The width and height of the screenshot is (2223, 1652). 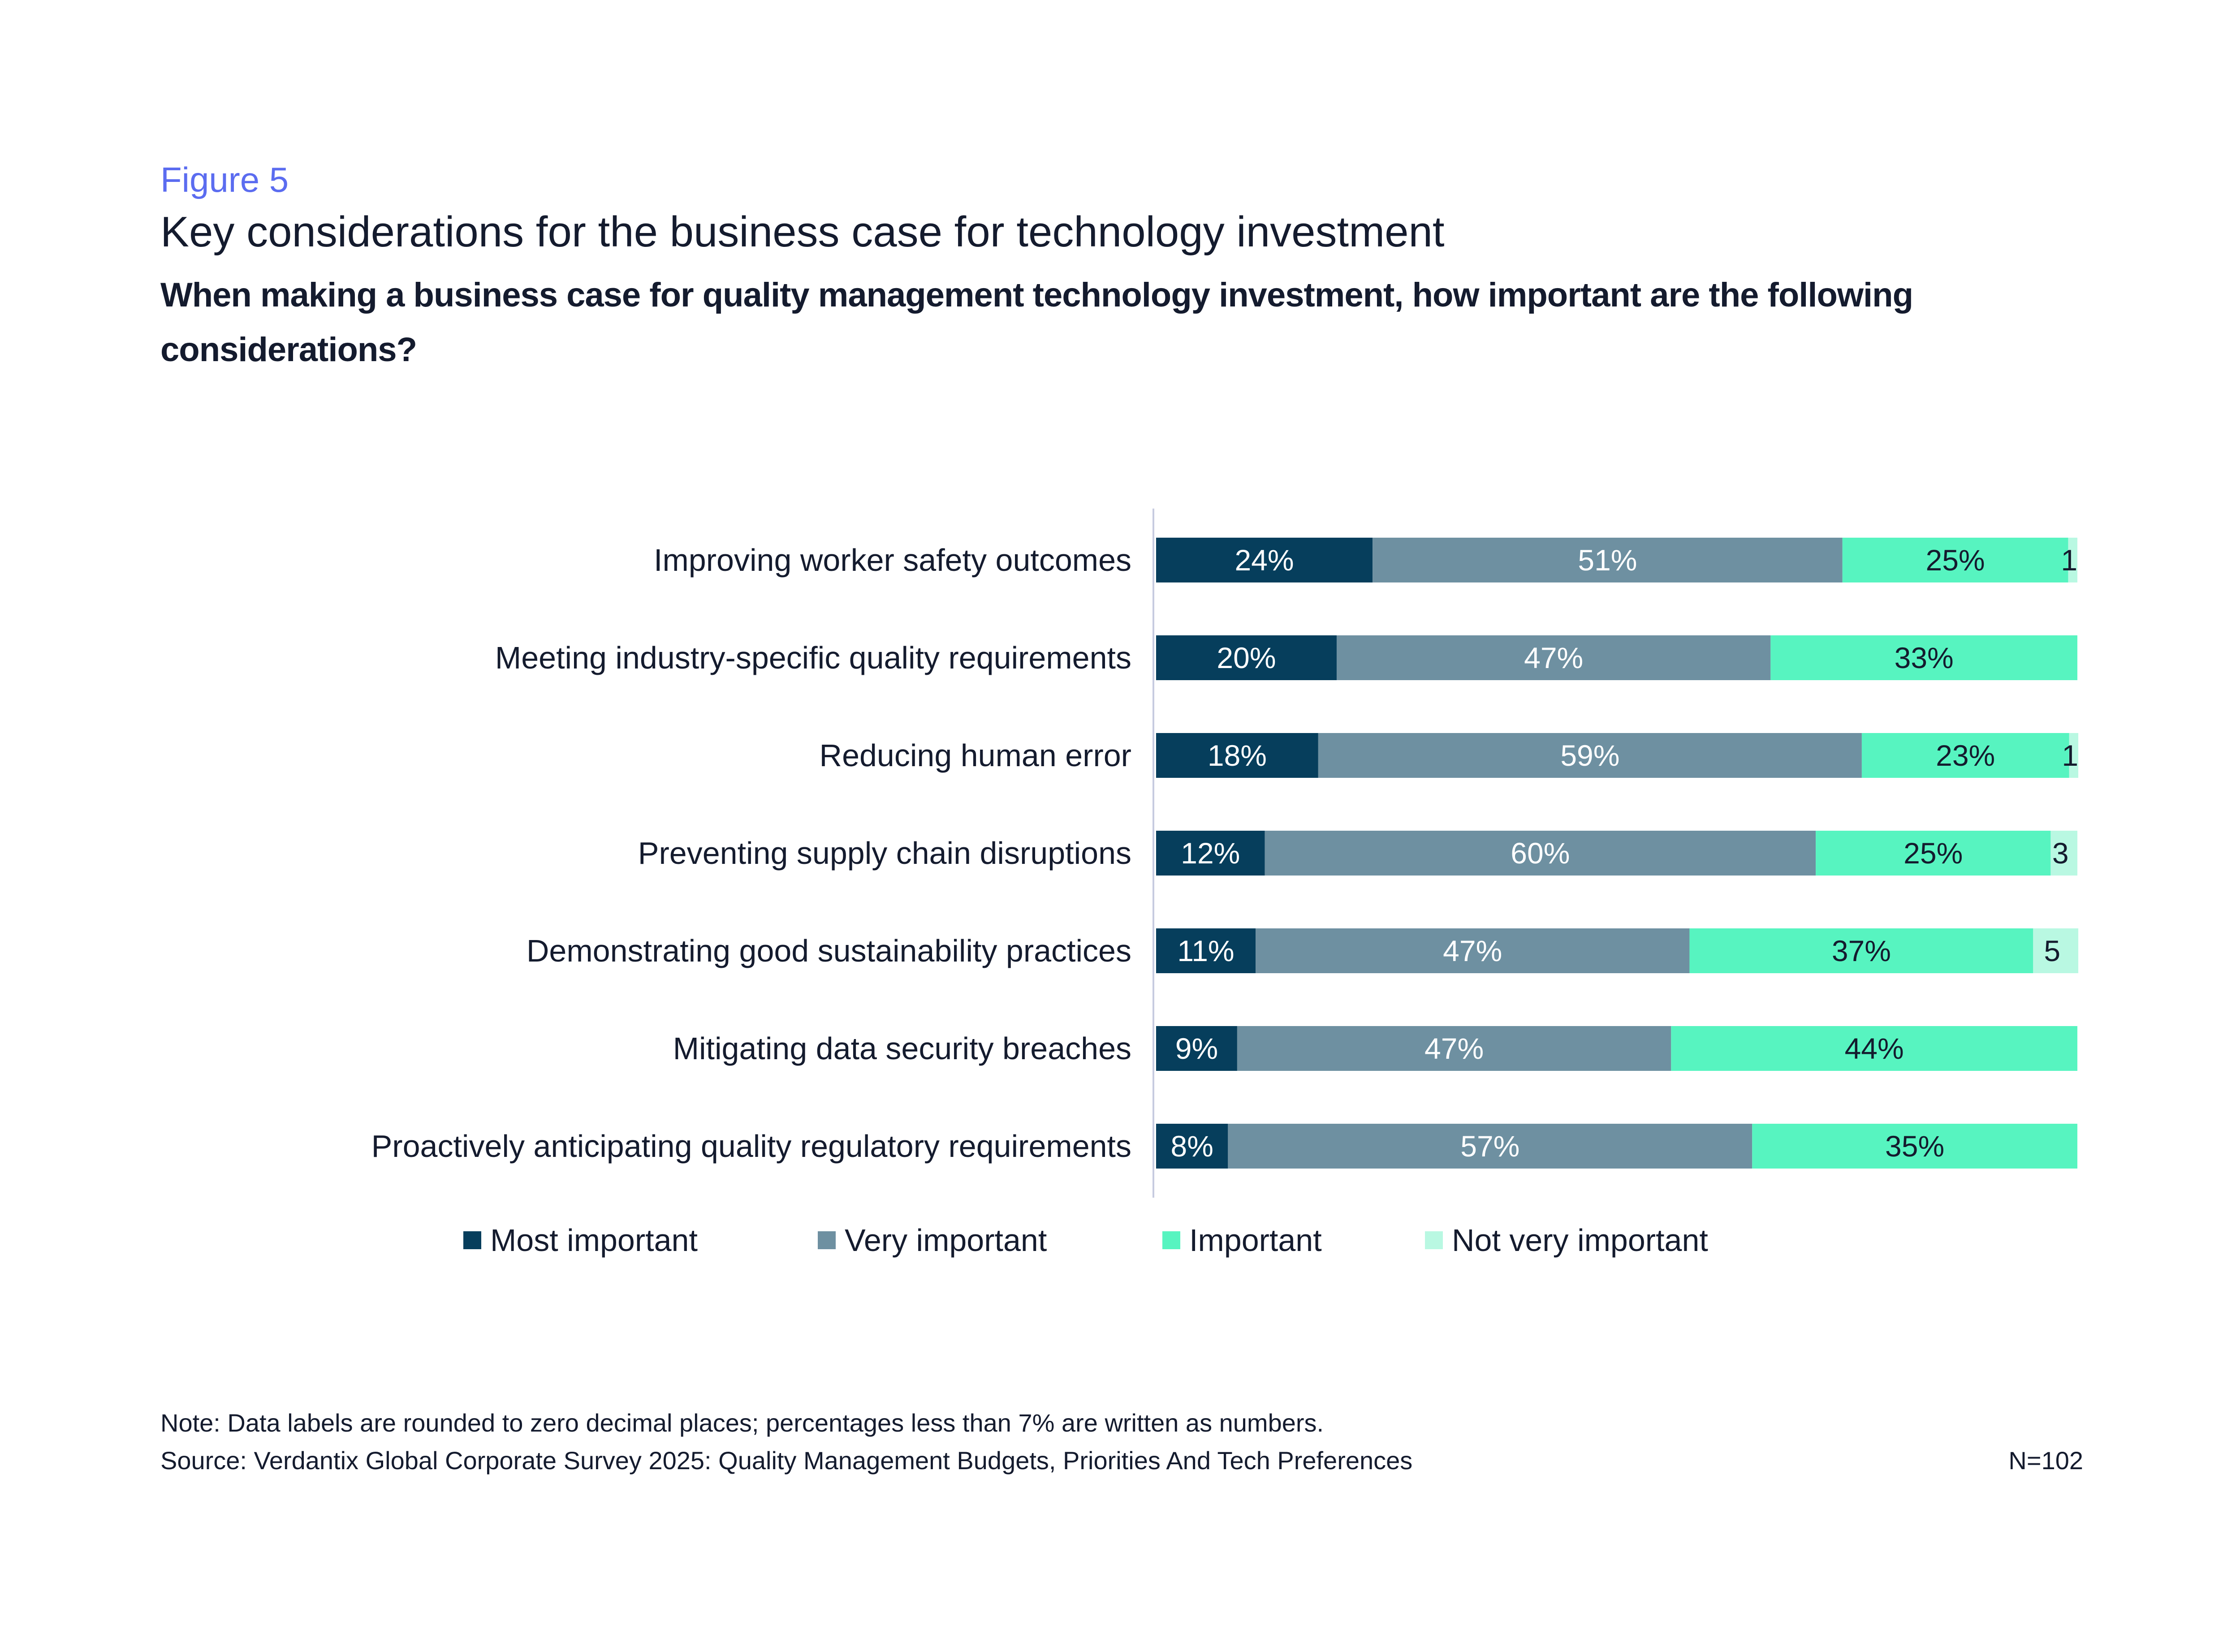 I want to click on data-label: 37%, so click(x=1861, y=950).